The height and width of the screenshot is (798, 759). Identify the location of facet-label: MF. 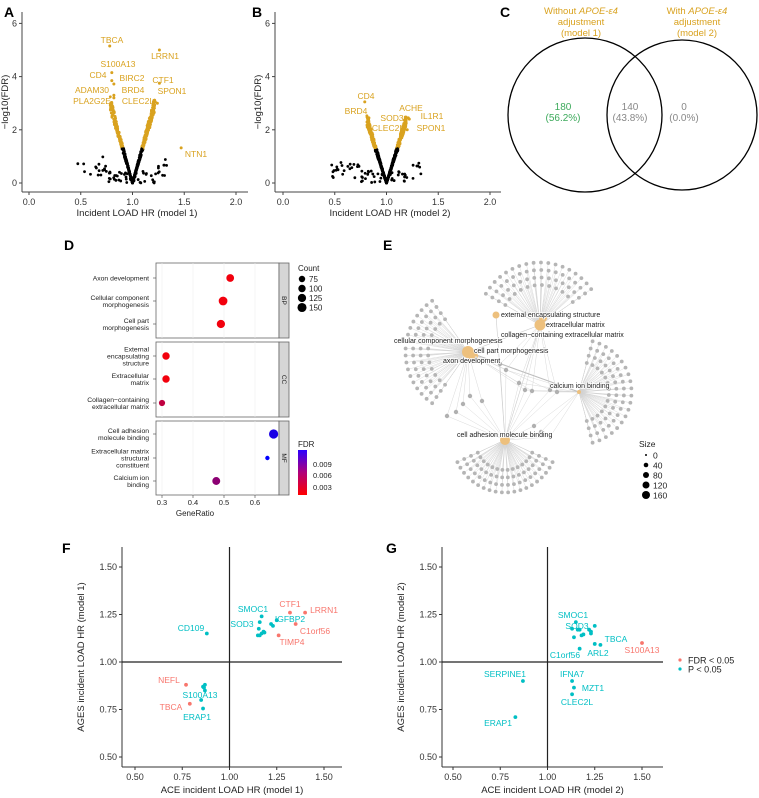
(283, 457).